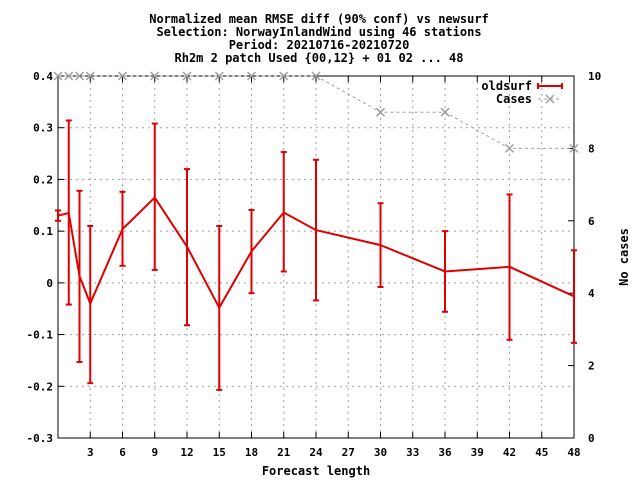  Describe the element at coordinates (40, 335) in the screenshot. I see `y-tick-label: -0.1` at that location.